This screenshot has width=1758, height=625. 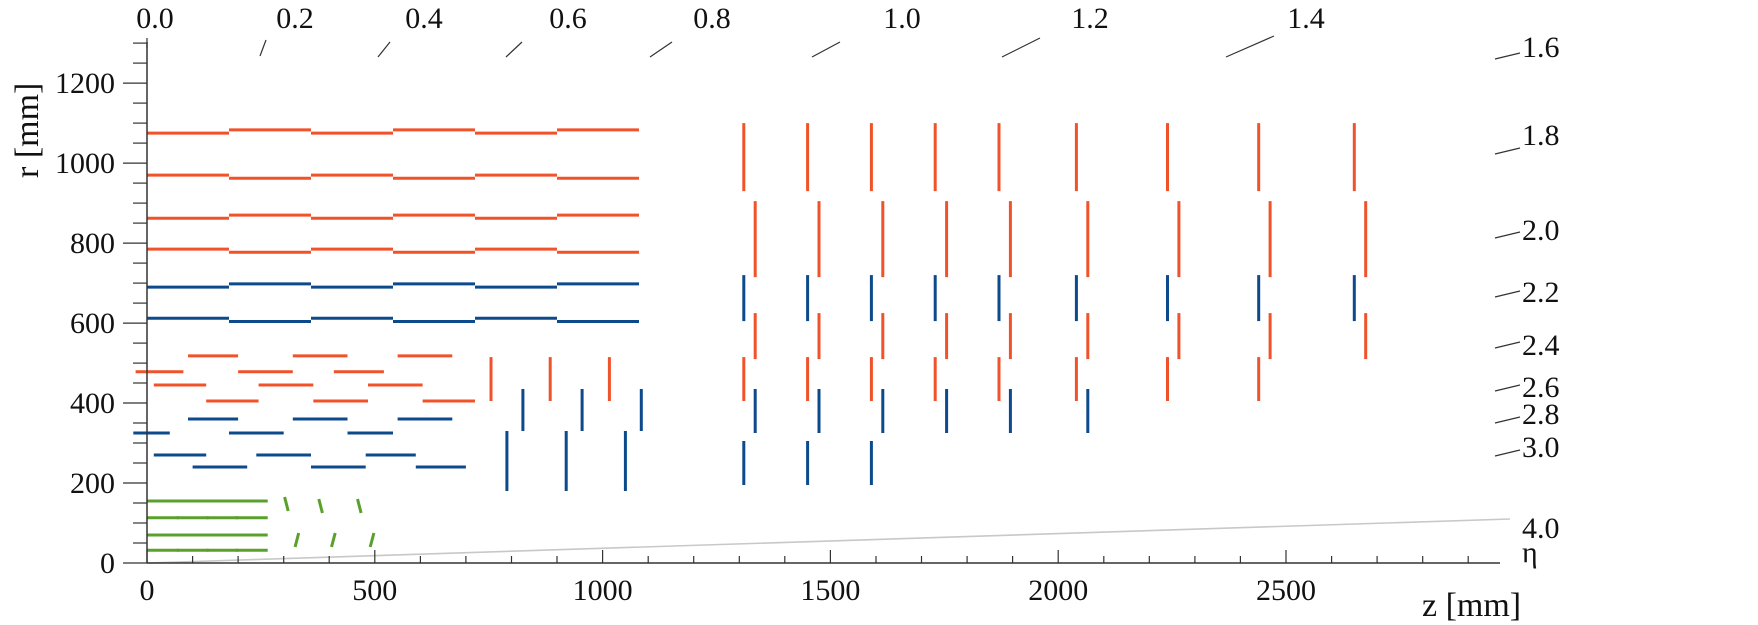 What do you see at coordinates (1507, 294) in the screenshot?
I see `eta-right-guide-2.2` at bounding box center [1507, 294].